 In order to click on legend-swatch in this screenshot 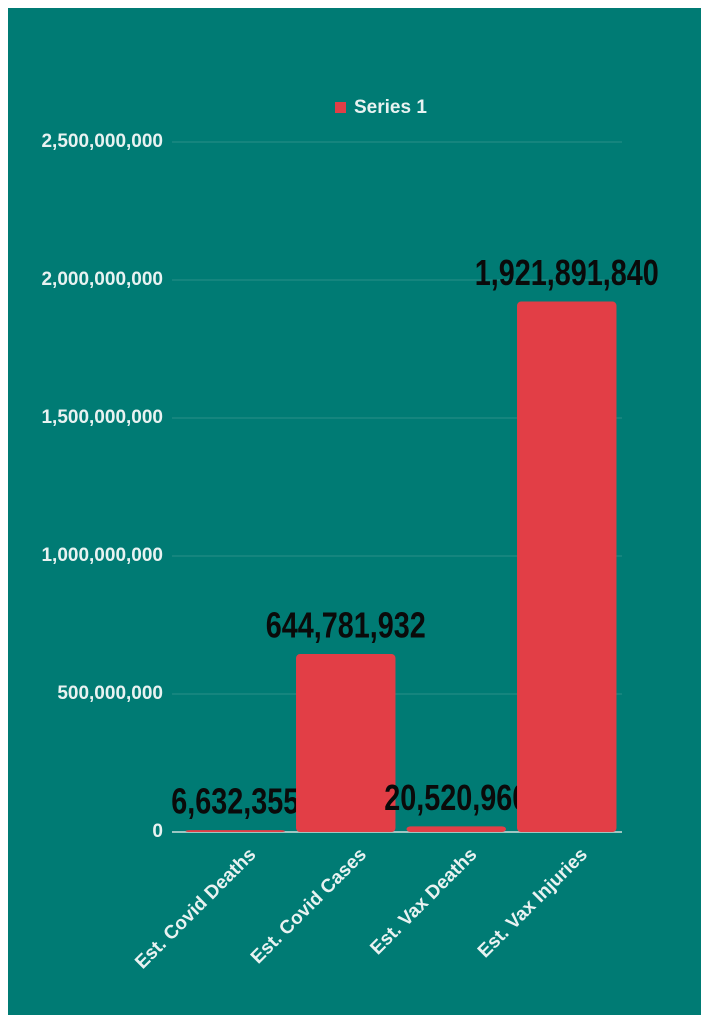, I will do `click(340, 107)`.